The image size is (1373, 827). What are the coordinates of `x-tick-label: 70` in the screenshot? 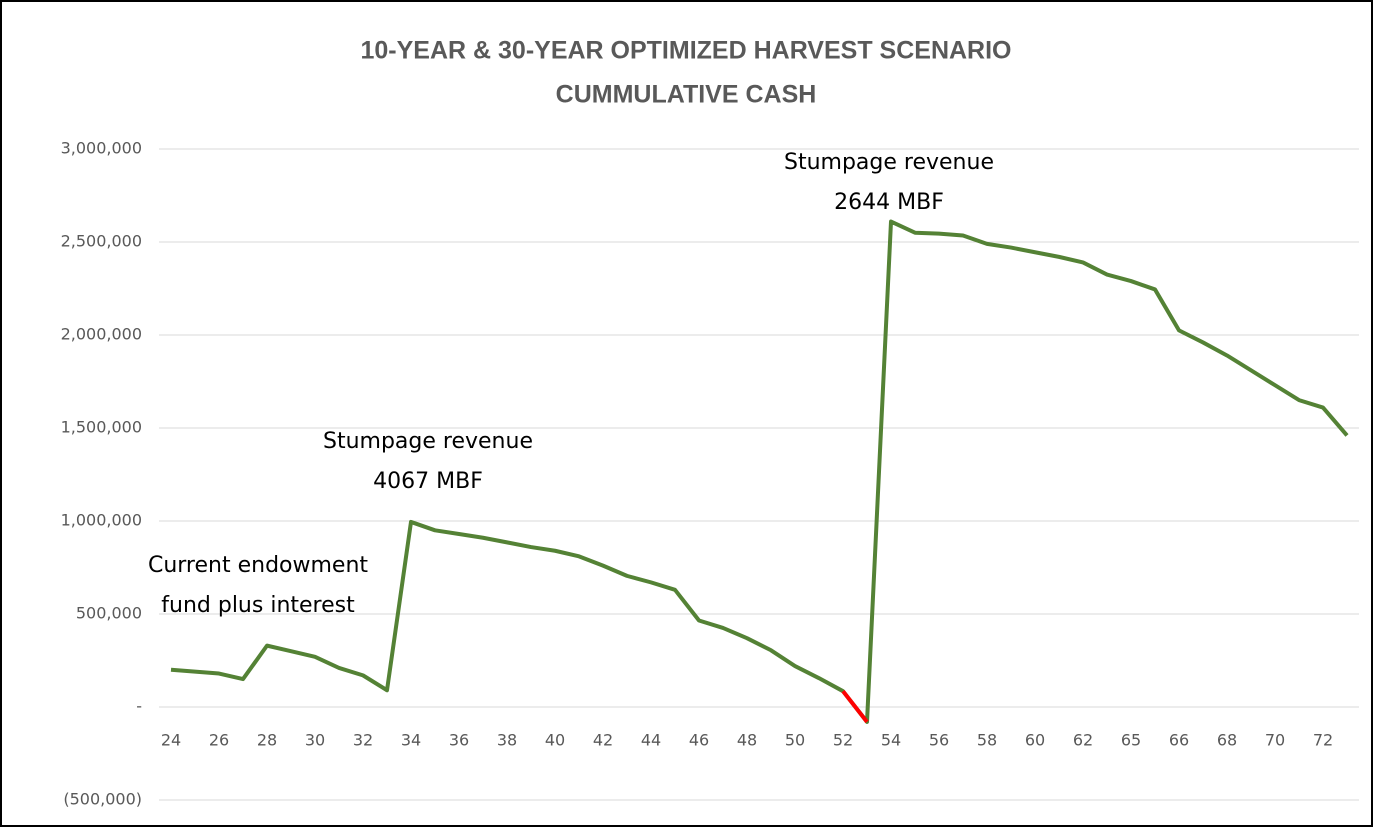 It's located at (1275, 740).